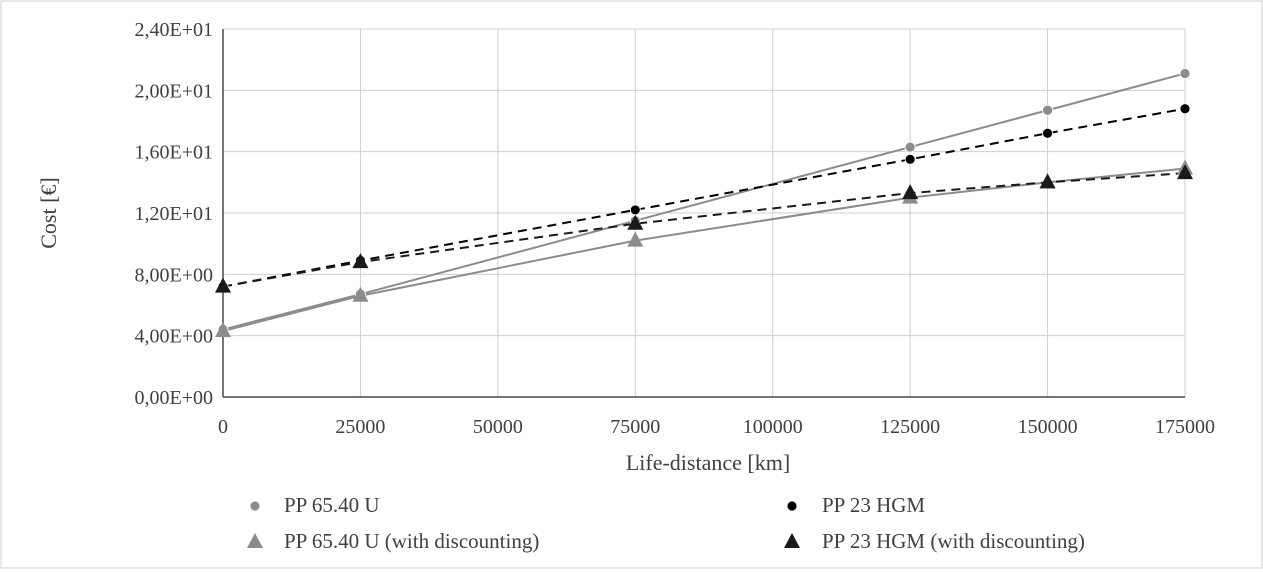  I want to click on x-tick-label: 50000, so click(498, 427).